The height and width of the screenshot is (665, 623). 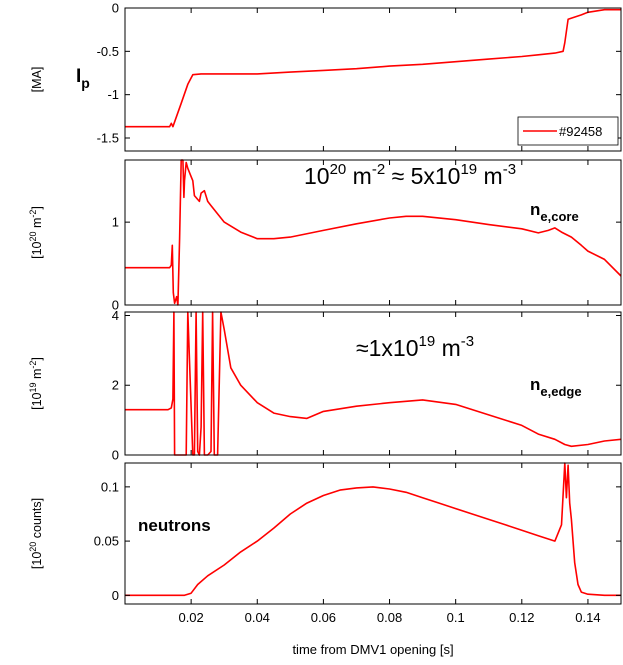 I want to click on y-axis-label: [1020 counts], so click(x=36, y=533).